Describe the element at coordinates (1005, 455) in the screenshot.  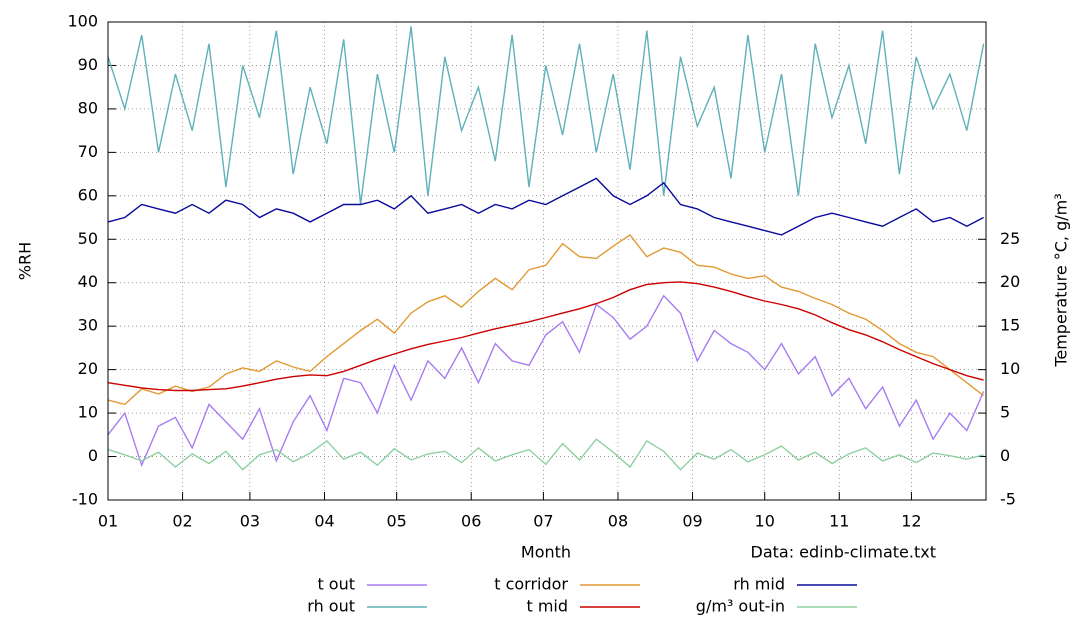
I see `y2-tick-label: 0` at that location.